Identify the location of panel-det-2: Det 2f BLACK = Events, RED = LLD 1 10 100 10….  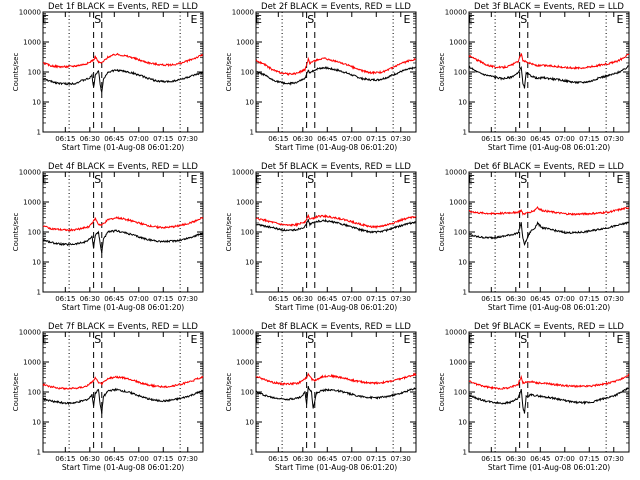
(321, 77).